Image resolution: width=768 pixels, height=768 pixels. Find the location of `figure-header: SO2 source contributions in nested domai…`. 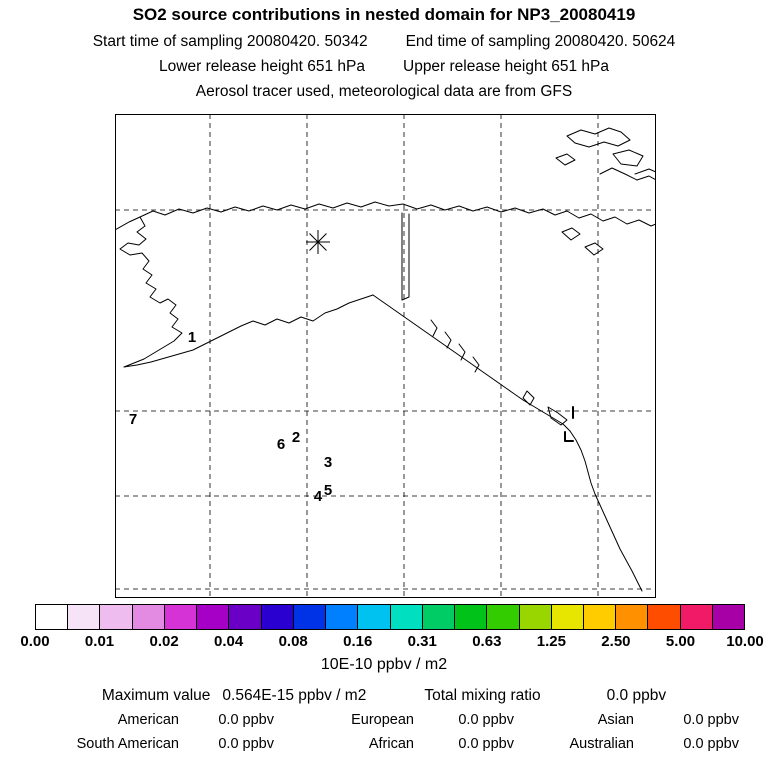

figure-header: SO2 source contributions in nested domai… is located at coordinates (384, 56).